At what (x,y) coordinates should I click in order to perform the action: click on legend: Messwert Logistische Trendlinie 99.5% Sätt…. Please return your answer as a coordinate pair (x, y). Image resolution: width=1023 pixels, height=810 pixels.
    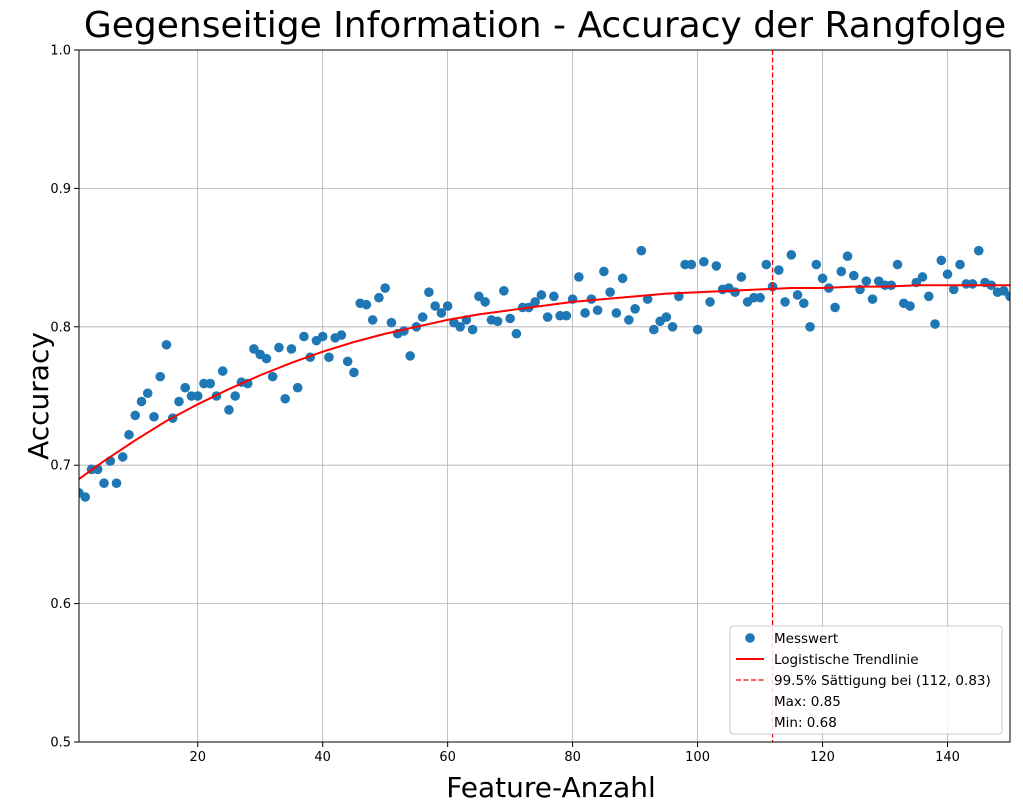
    Looking at the image, I should click on (866, 680).